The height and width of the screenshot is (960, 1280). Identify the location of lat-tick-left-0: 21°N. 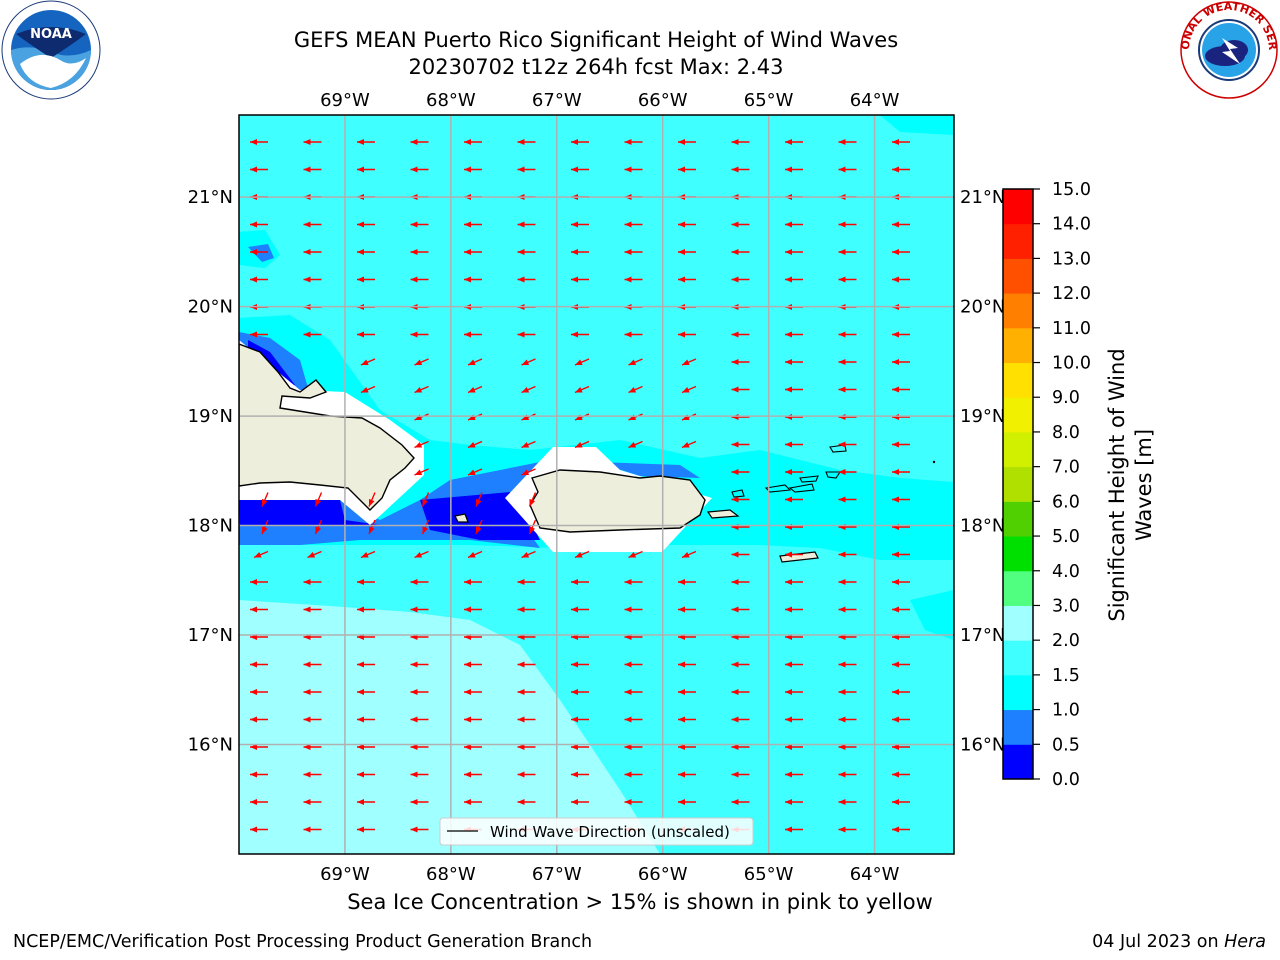
(210, 197).